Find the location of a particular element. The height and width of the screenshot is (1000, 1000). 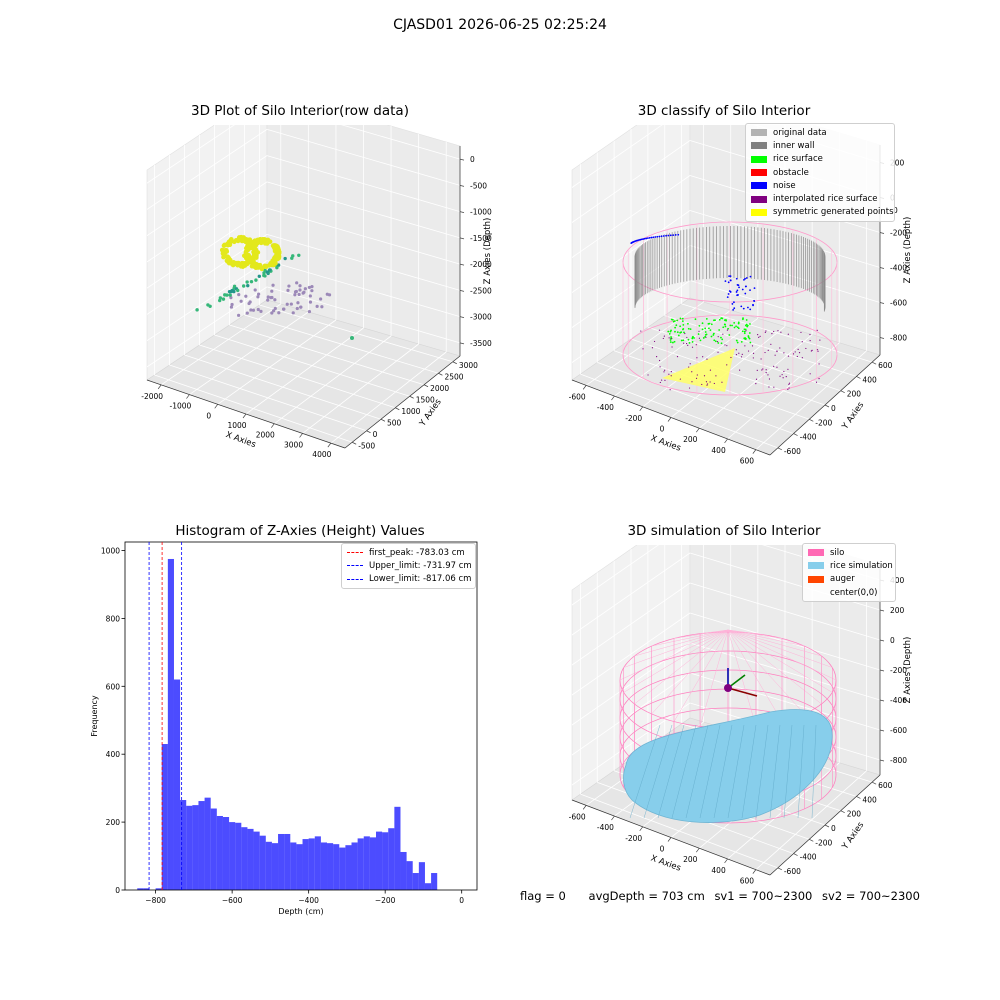

raw-plot-title: 3D Plot of Silo Interior(row data) is located at coordinates (300, 111).